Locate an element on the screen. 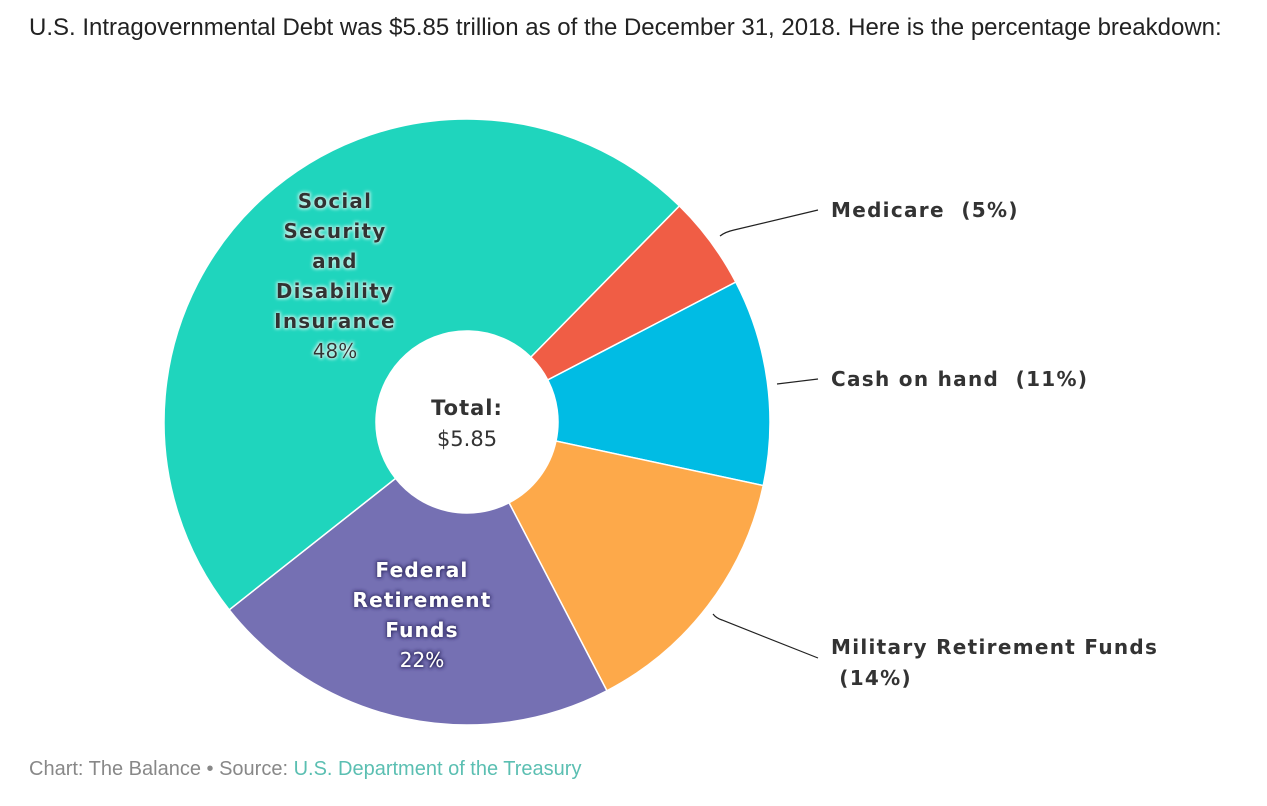 Image resolution: width=1267 pixels, height=806 pixels. slice-label-social-security-and-disability-insurance: Disability is located at coordinates (335, 291).